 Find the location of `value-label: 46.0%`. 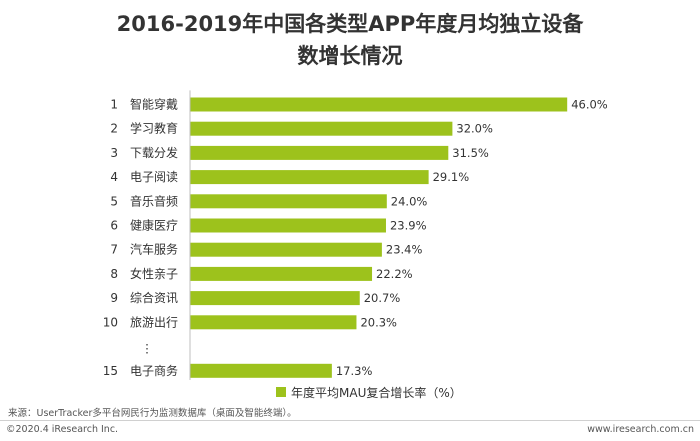

value-label: 46.0% is located at coordinates (589, 105).